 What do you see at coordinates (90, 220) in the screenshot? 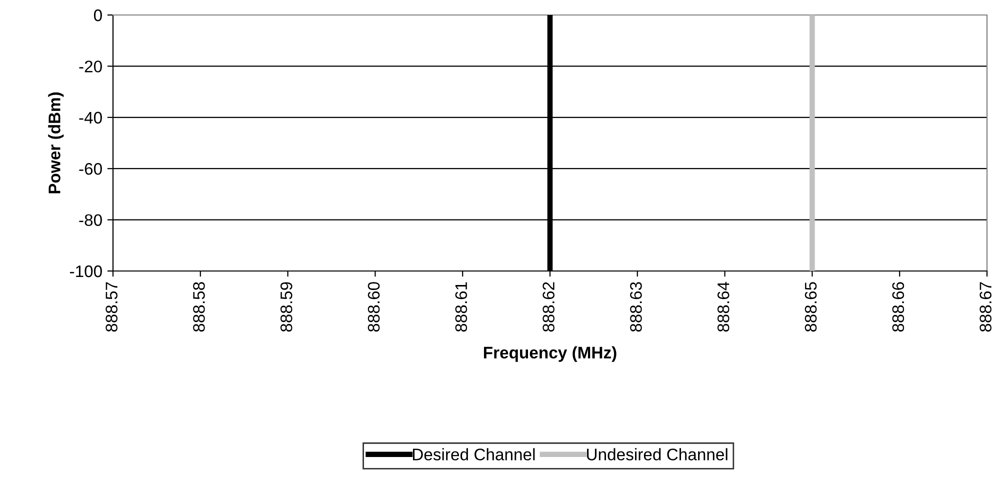
I see `y-tick-label: -80` at bounding box center [90, 220].